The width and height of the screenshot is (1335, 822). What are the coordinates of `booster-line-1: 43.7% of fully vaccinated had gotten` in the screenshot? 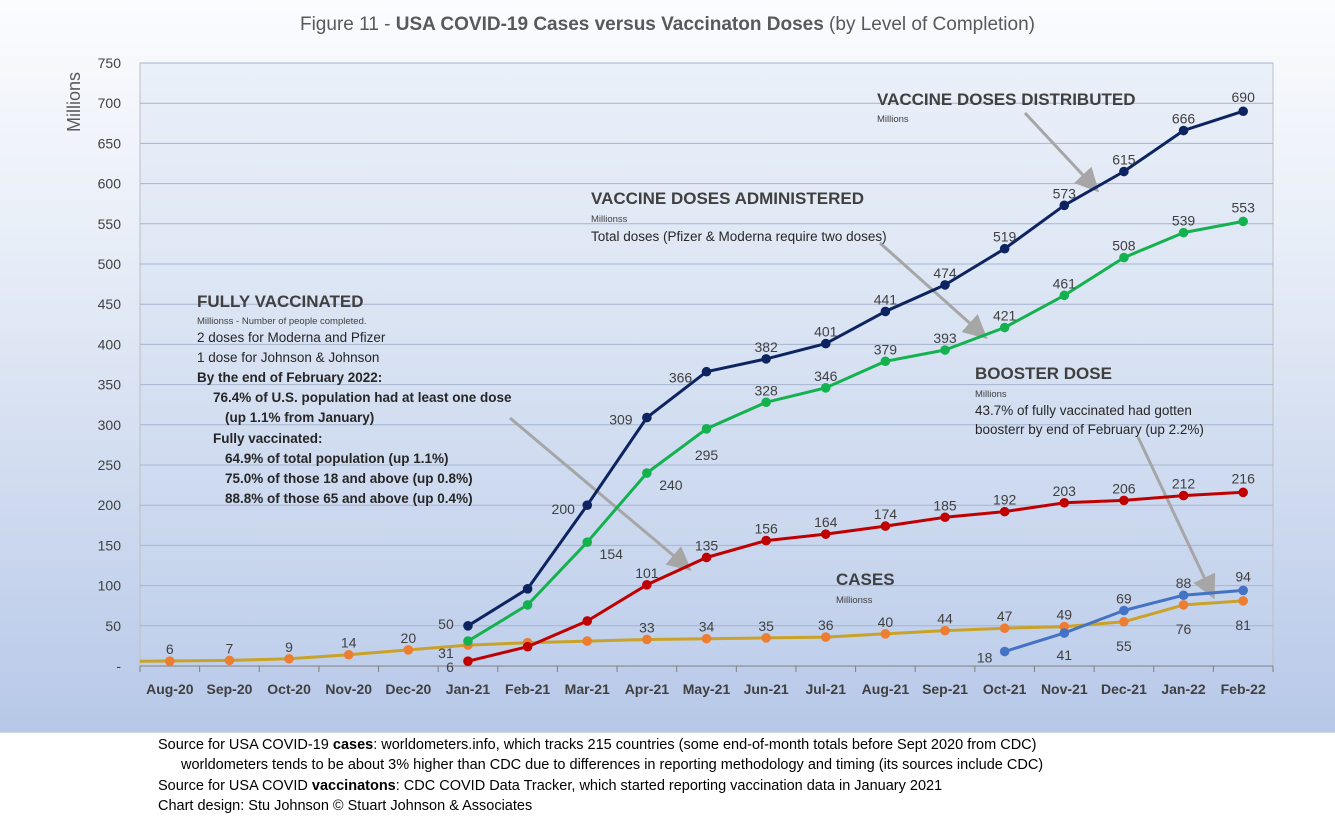 It's located at (1083, 410).